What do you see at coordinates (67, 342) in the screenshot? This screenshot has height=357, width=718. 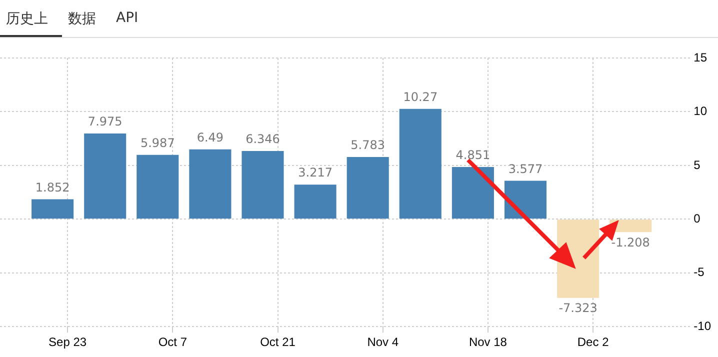 I see `x-tick-label: Sep 23` at bounding box center [67, 342].